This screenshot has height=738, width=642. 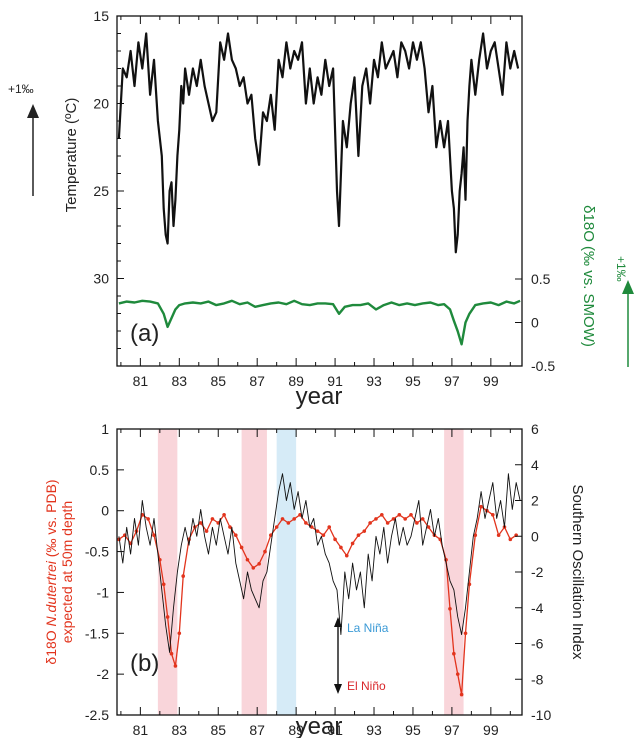 I want to click on left-tick-label: 30, so click(x=101, y=279).